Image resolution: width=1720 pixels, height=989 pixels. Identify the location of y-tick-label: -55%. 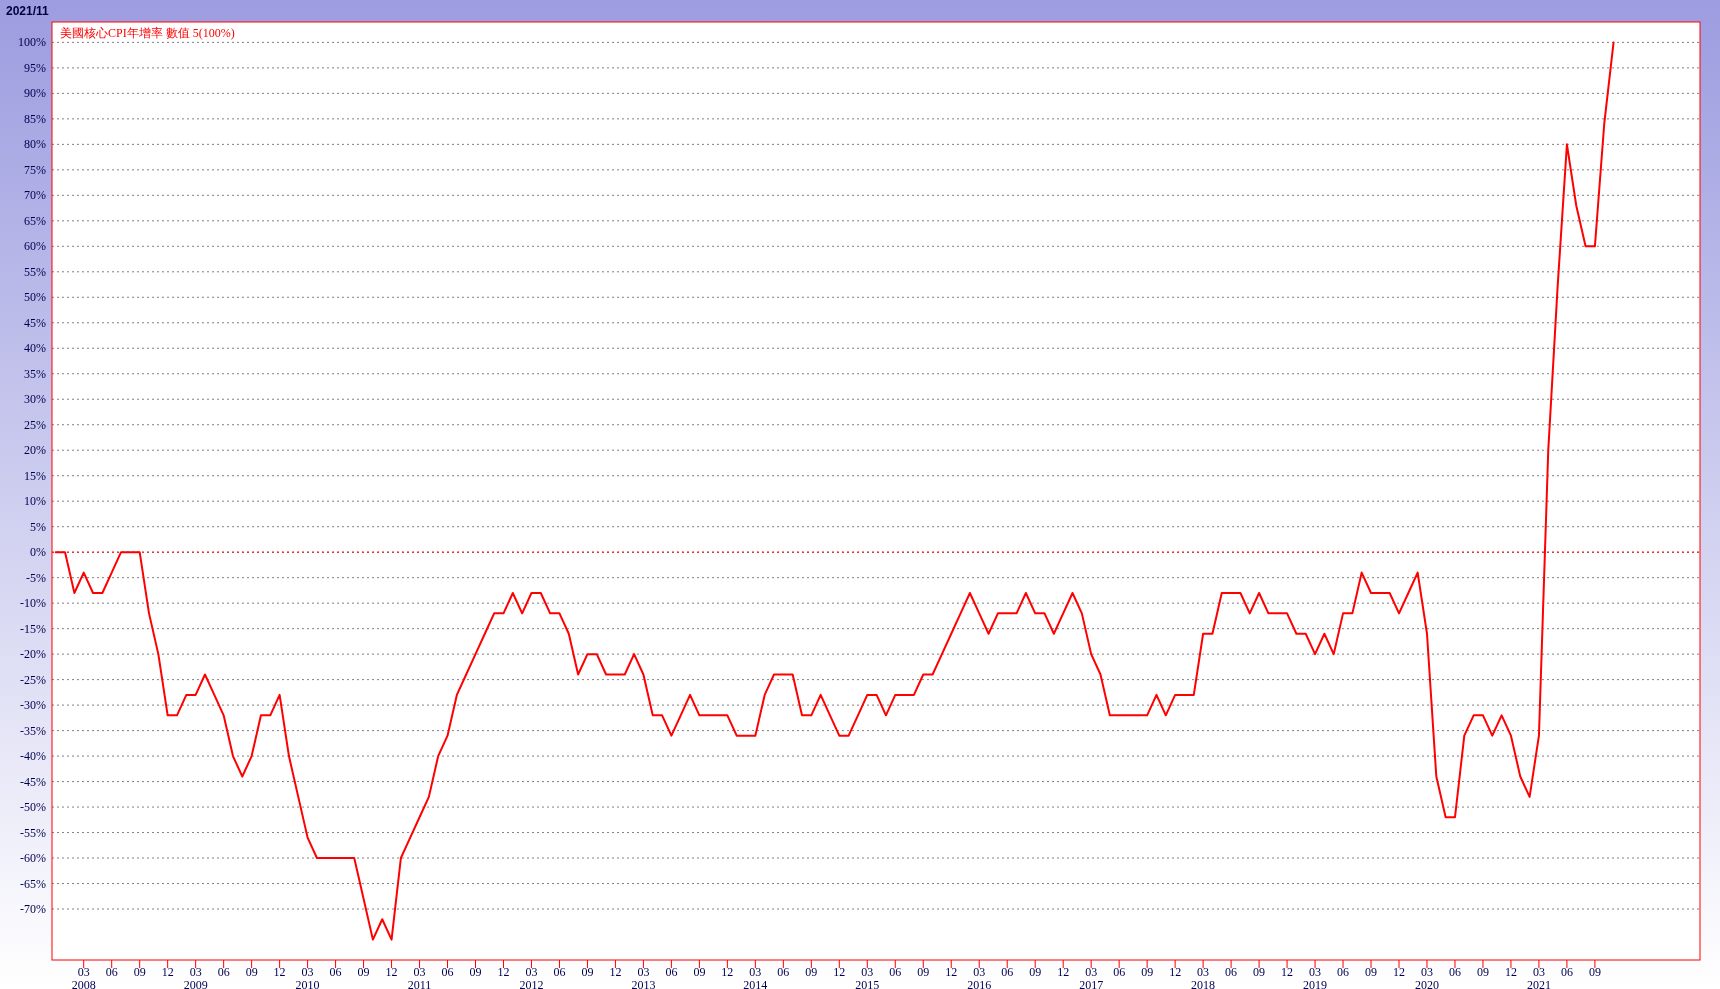
(33, 832).